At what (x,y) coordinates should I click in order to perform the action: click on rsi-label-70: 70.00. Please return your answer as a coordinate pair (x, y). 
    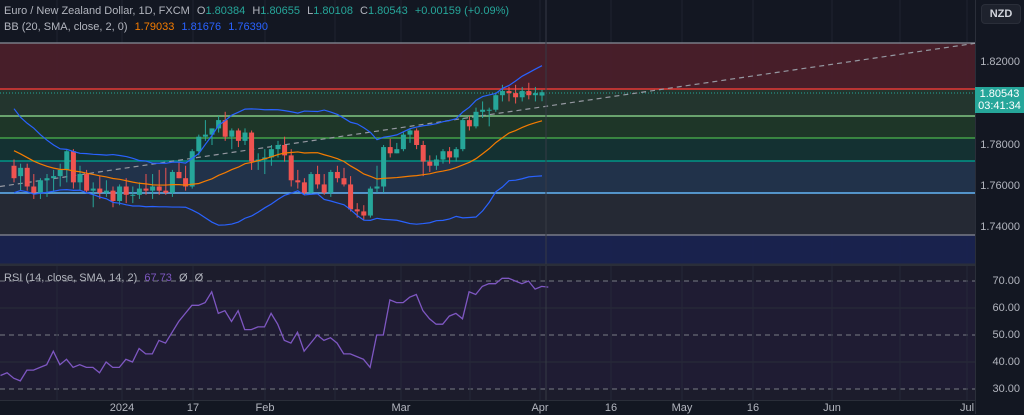
    Looking at the image, I should click on (1006, 281).